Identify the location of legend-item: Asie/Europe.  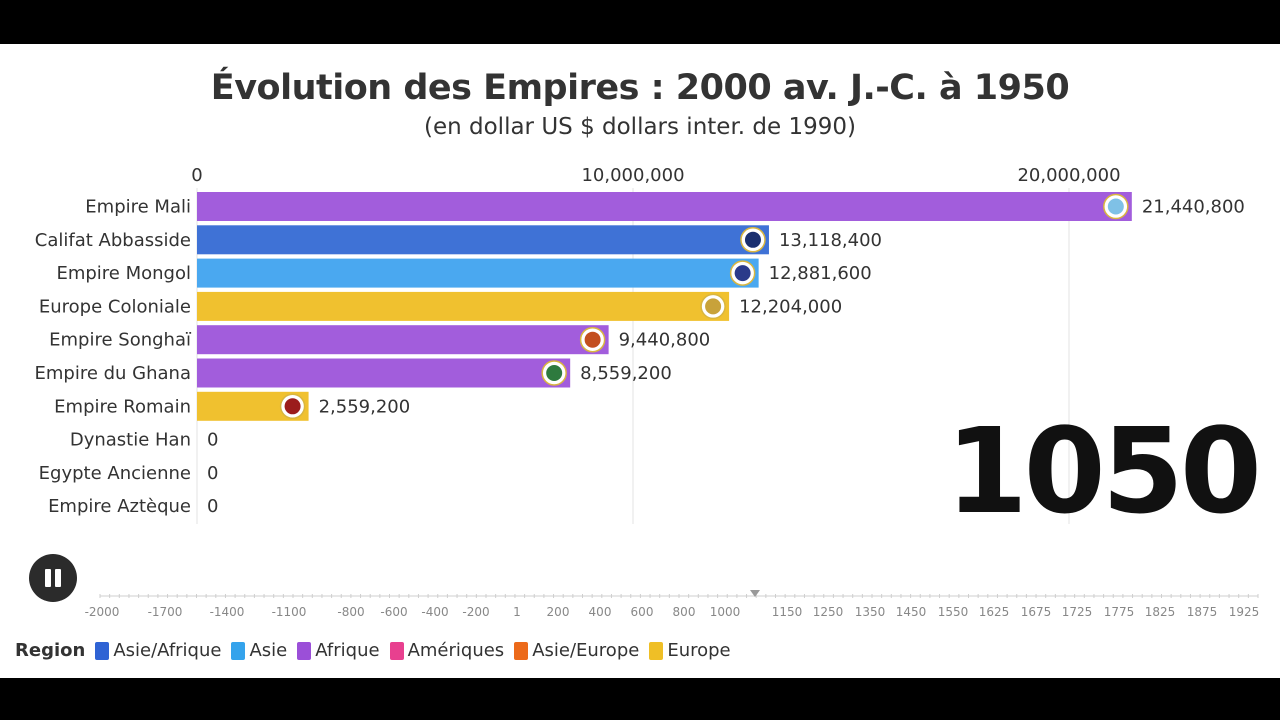
(576, 650).